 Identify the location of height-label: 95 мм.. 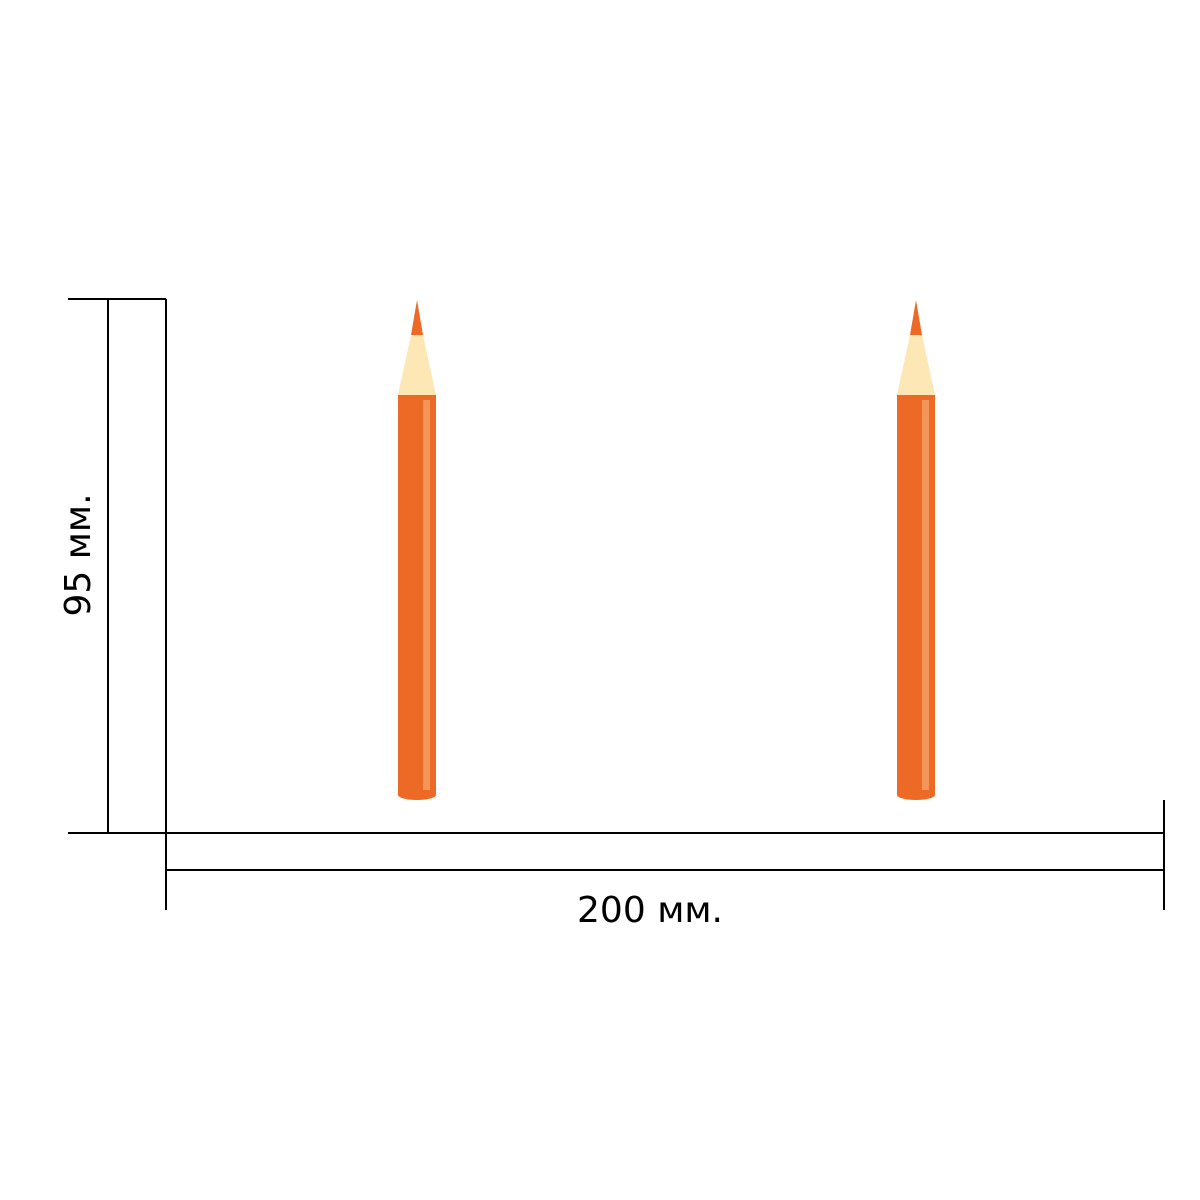
(78, 554).